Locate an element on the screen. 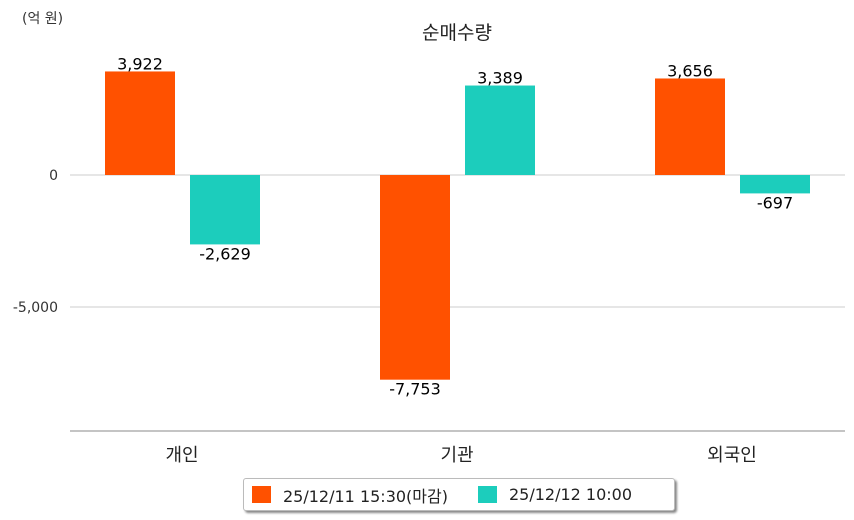 This screenshot has width=854, height=520. legend: 25/12/11 15:30(마감) 25/12/12 10:00 is located at coordinates (459, 494).